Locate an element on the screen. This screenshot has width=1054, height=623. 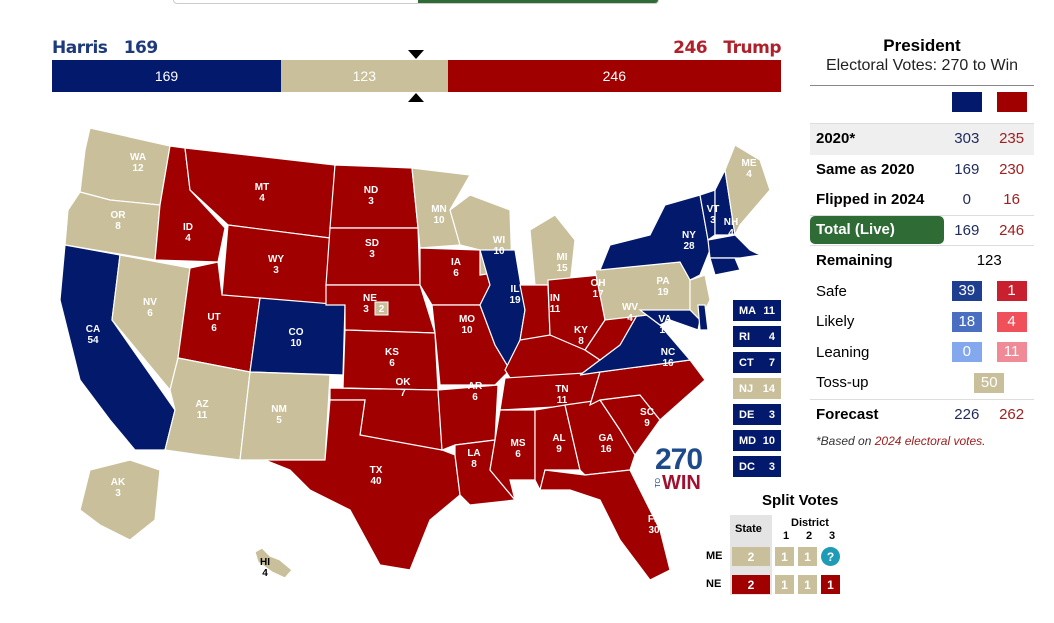
row-rating: Safe 39 1 is located at coordinates (922, 292).